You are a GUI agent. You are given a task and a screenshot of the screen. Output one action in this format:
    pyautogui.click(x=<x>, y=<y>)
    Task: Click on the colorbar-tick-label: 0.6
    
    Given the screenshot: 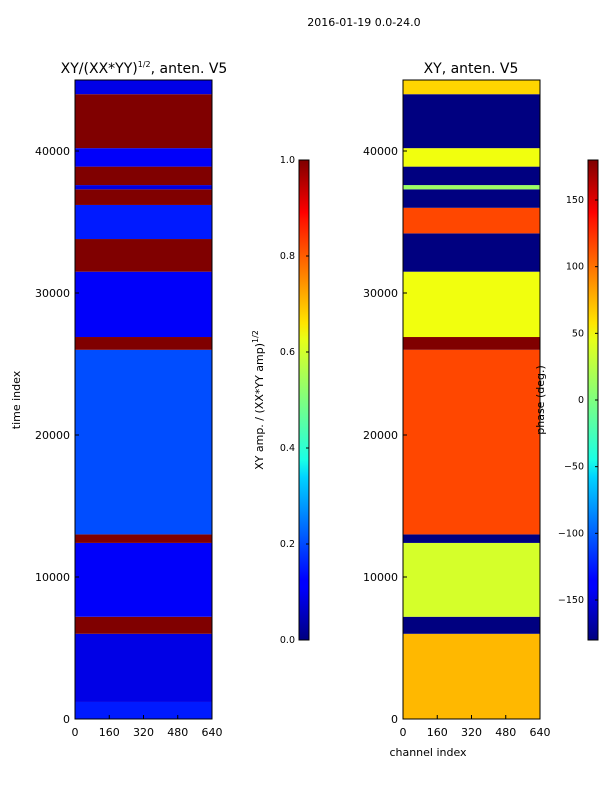 What is the action you would take?
    pyautogui.click(x=287, y=352)
    